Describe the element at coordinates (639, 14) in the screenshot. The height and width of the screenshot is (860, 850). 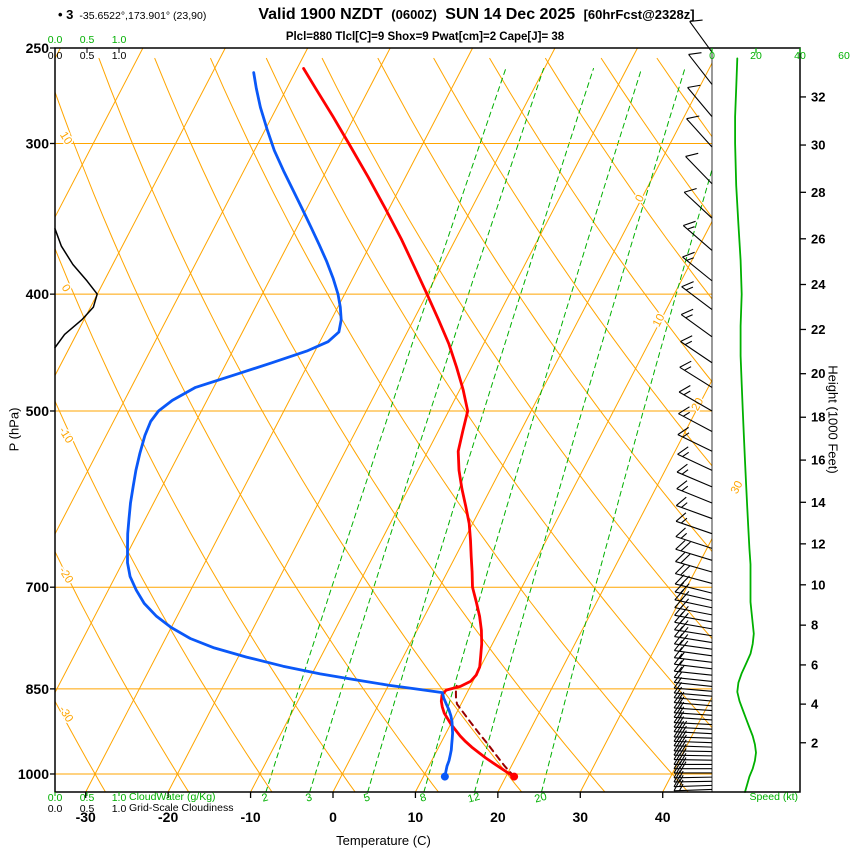
I see `forecast-ref: [60hrFcst@2328z]` at that location.